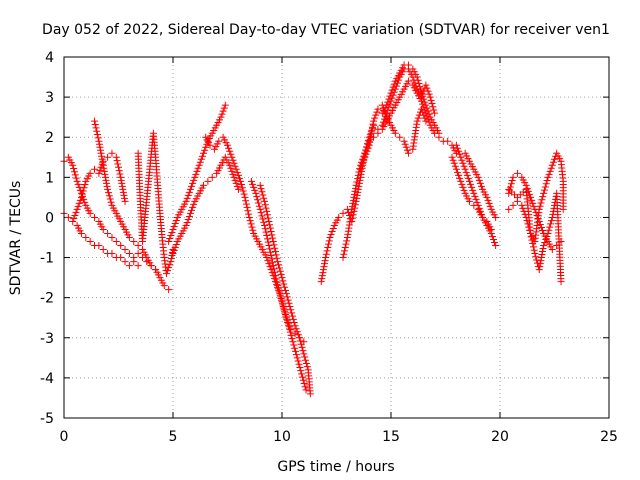 Image resolution: width=640 pixels, height=480 pixels. I want to click on y-tick-label: 2, so click(49, 138).